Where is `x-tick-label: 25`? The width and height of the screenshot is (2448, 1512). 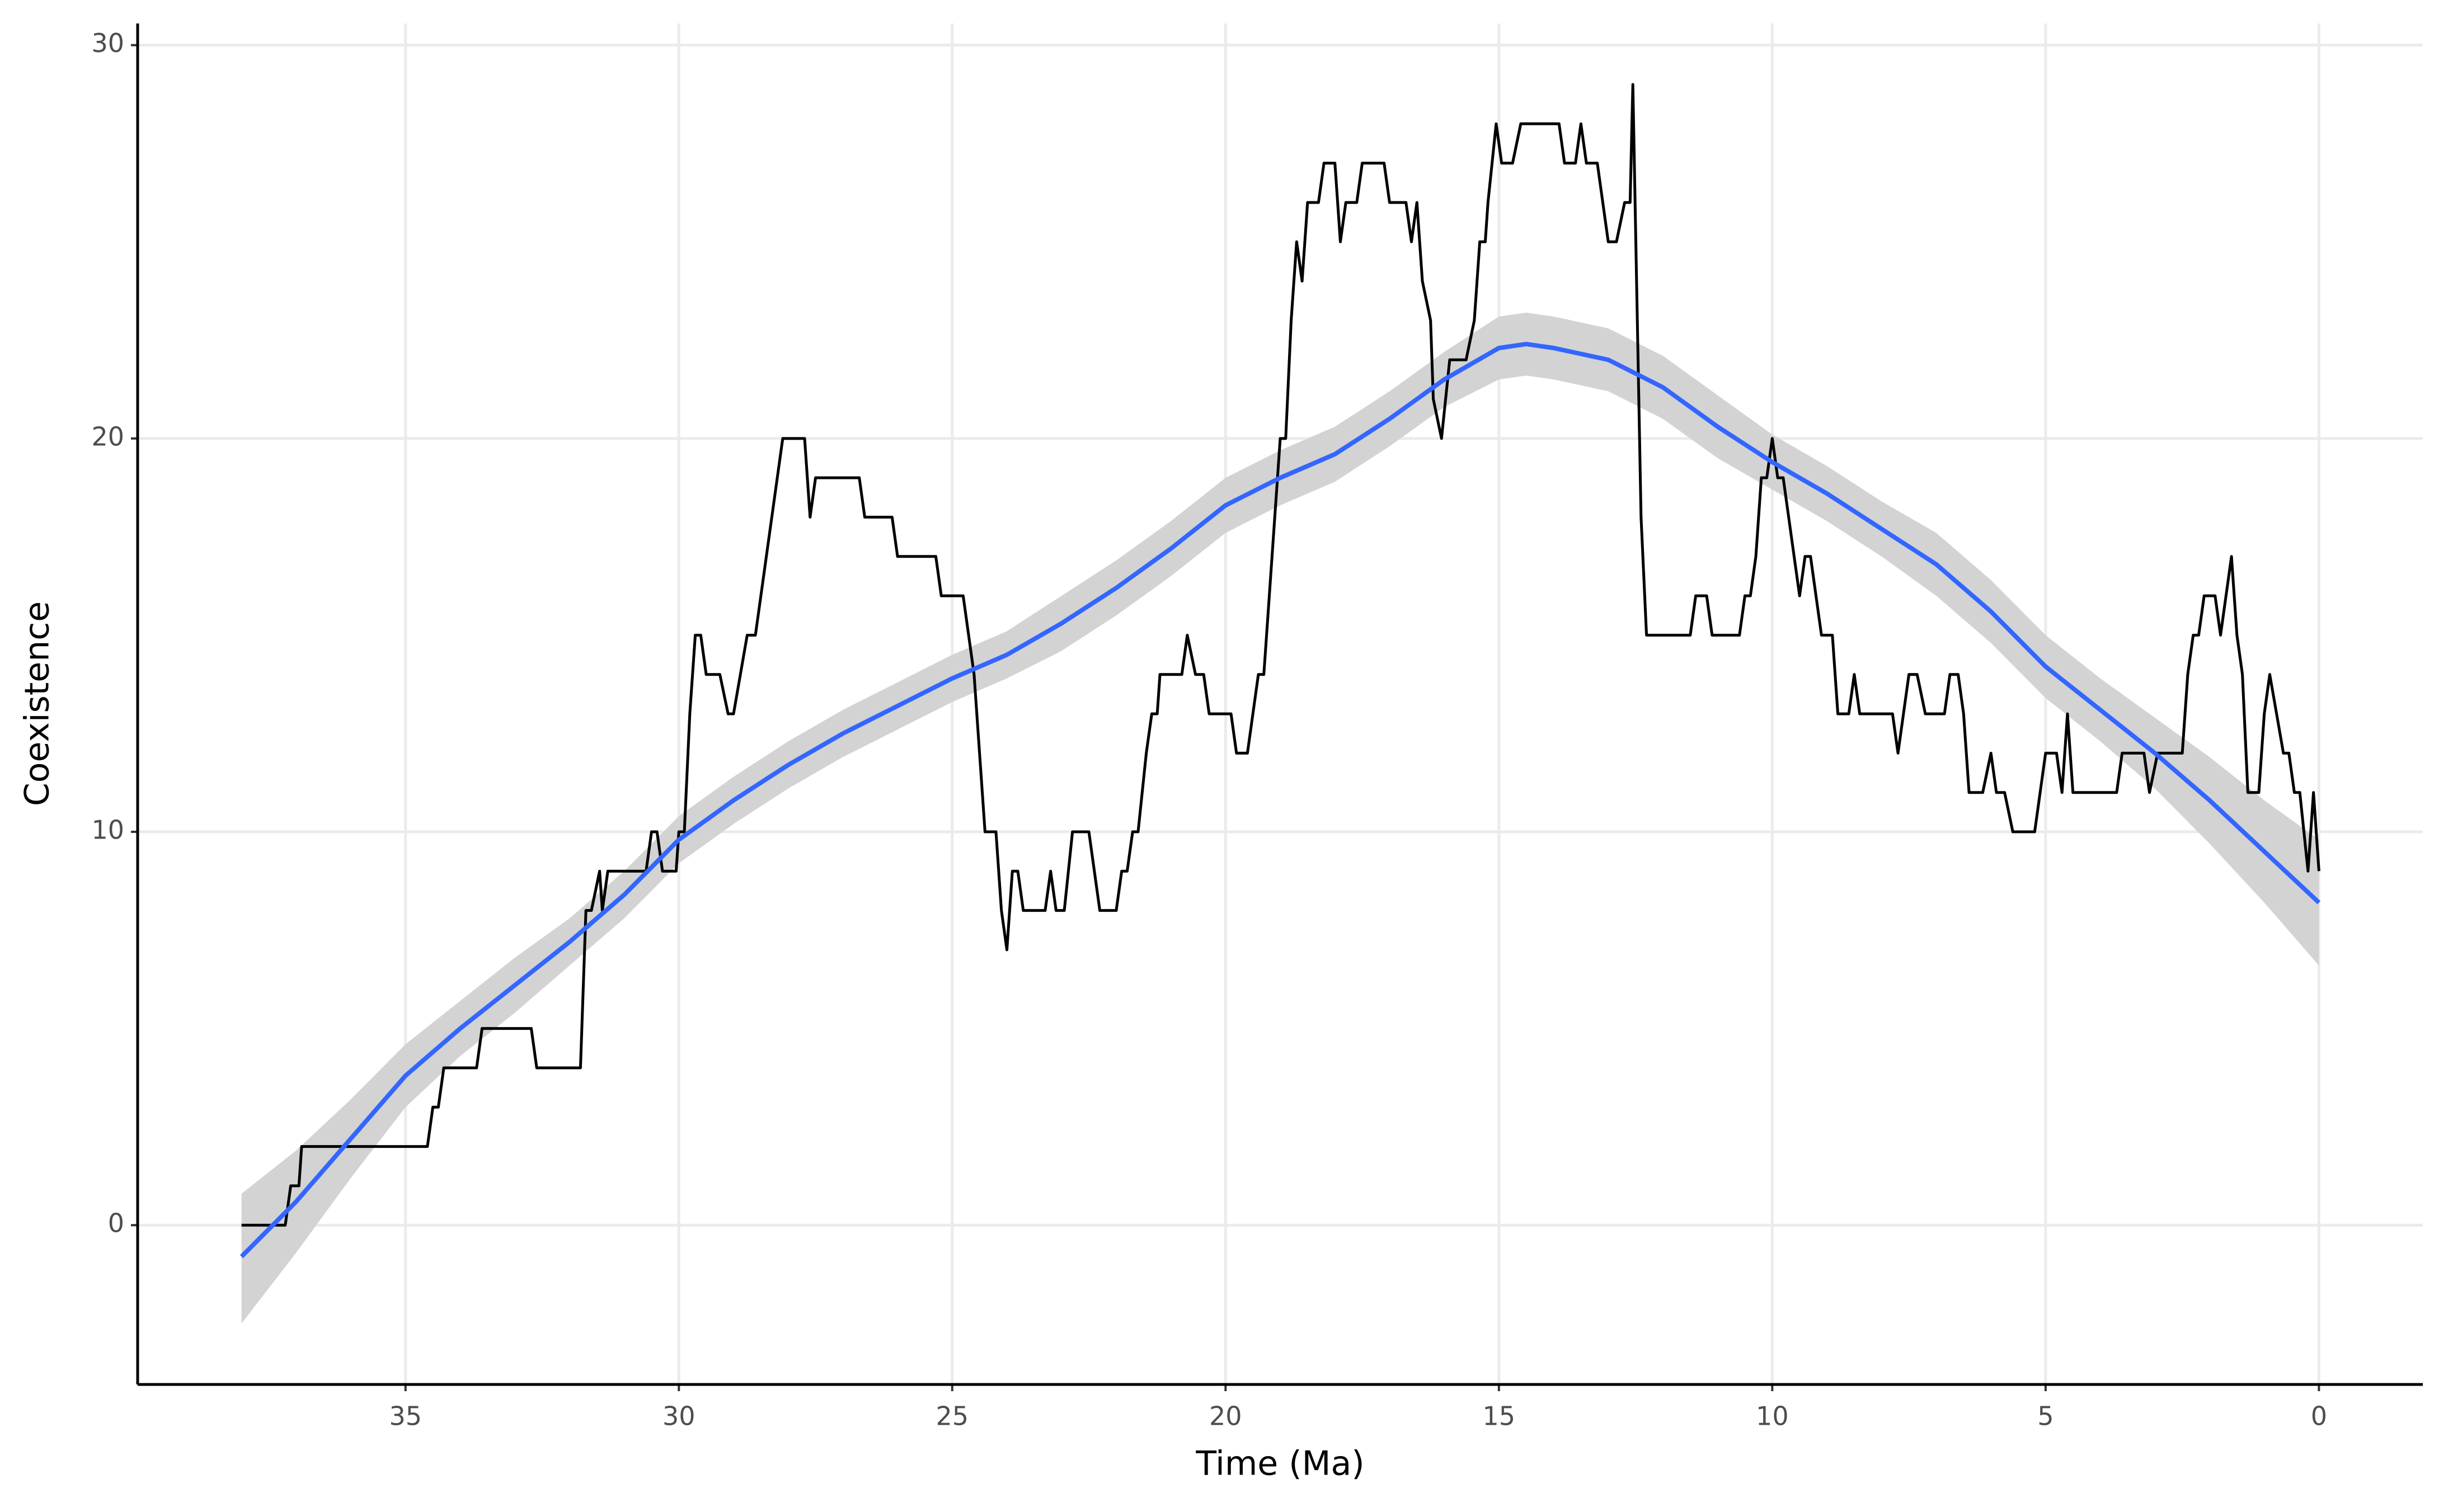
x-tick-label: 25 is located at coordinates (952, 1416).